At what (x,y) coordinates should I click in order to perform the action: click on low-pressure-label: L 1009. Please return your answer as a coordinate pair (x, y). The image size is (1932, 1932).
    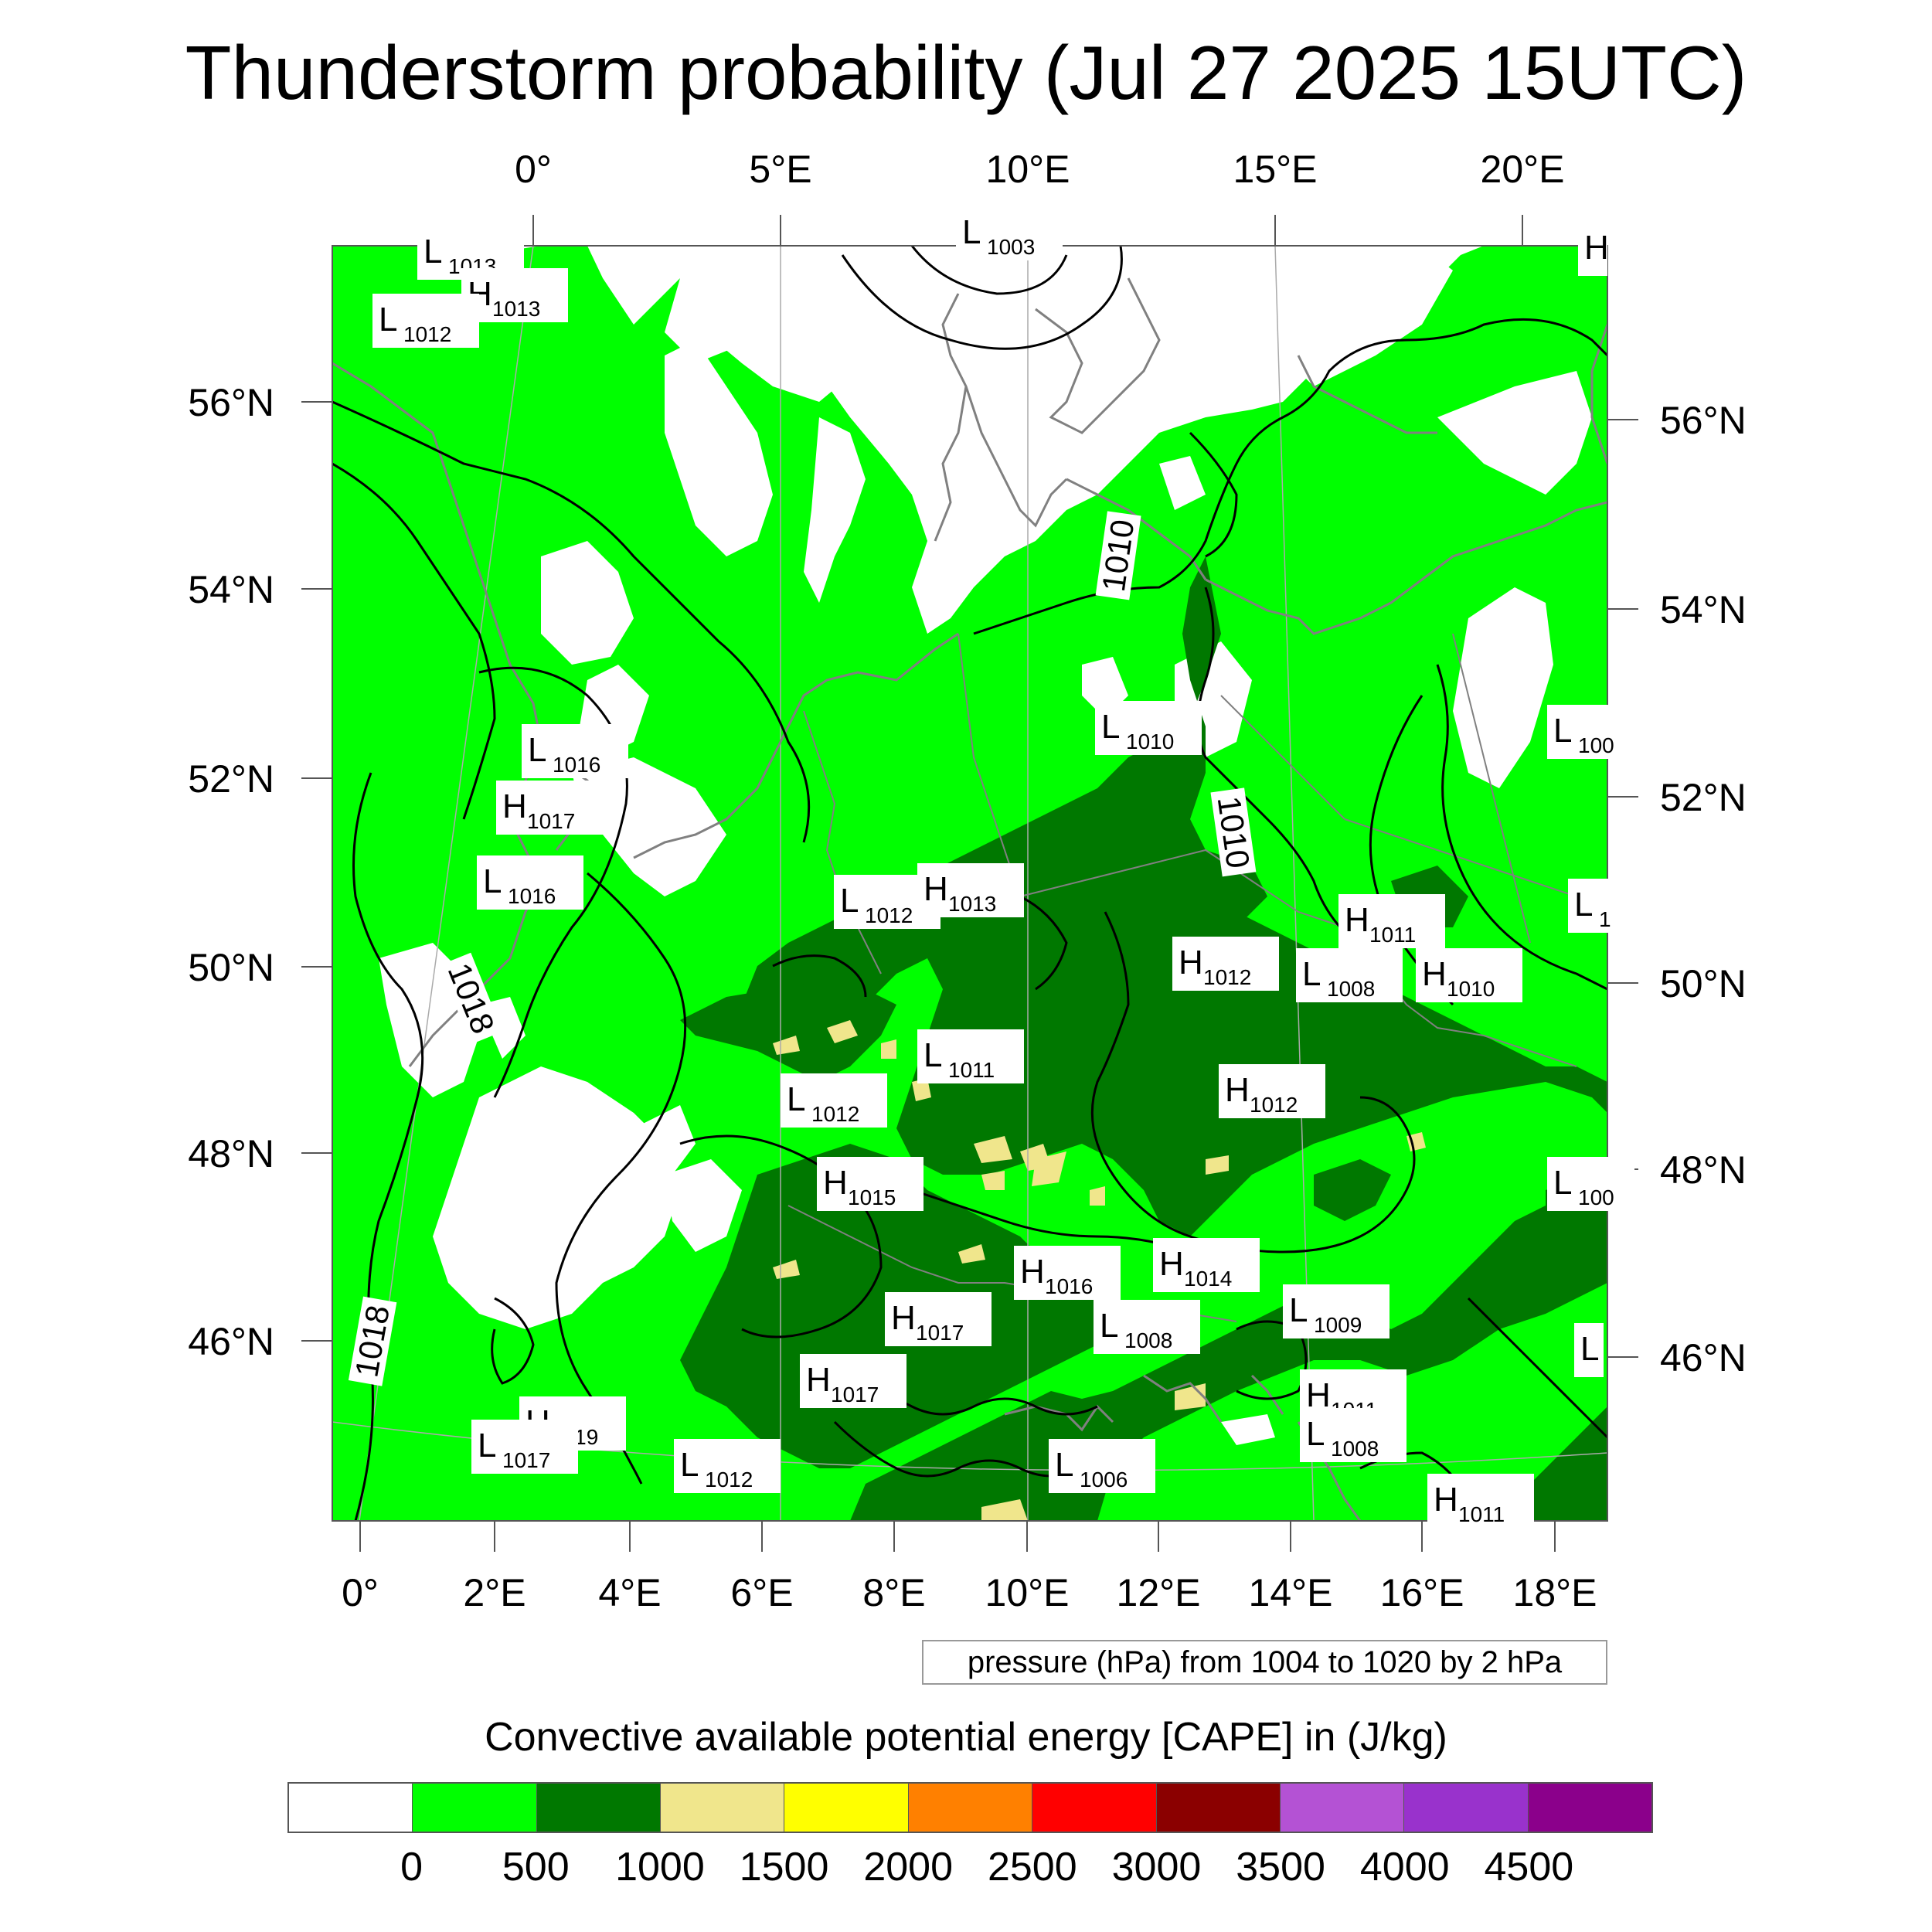
    Looking at the image, I should click on (1336, 1311).